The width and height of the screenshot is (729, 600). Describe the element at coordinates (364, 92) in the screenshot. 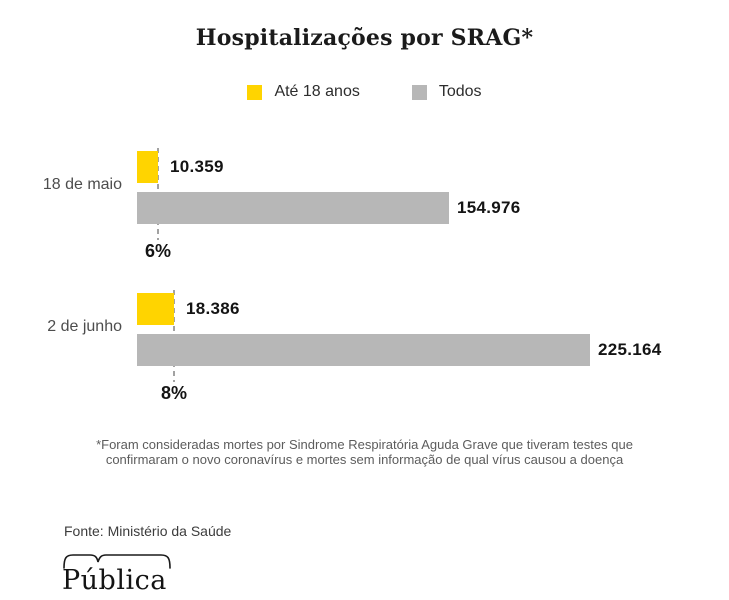

I see `legend: Até 18 anos Todos` at that location.